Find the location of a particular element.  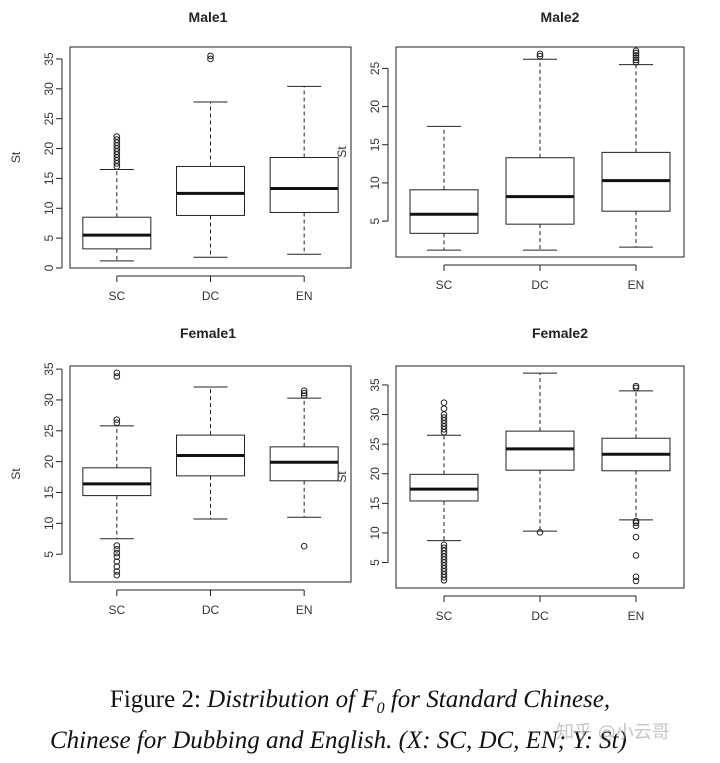

watermark: 知乎 @小云哥 is located at coordinates (613, 732).